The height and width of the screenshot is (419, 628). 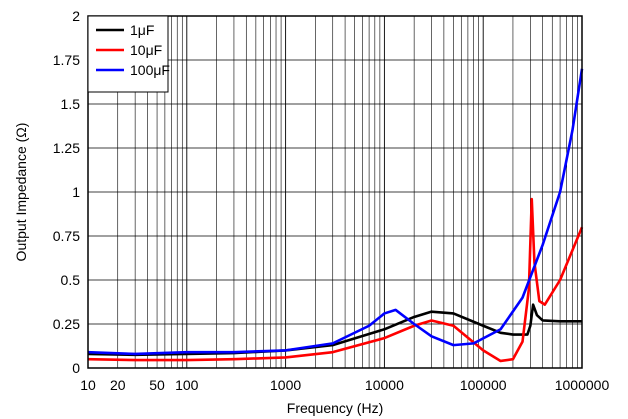 What do you see at coordinates (146, 50) in the screenshot?
I see `legend-label: 10μF` at bounding box center [146, 50].